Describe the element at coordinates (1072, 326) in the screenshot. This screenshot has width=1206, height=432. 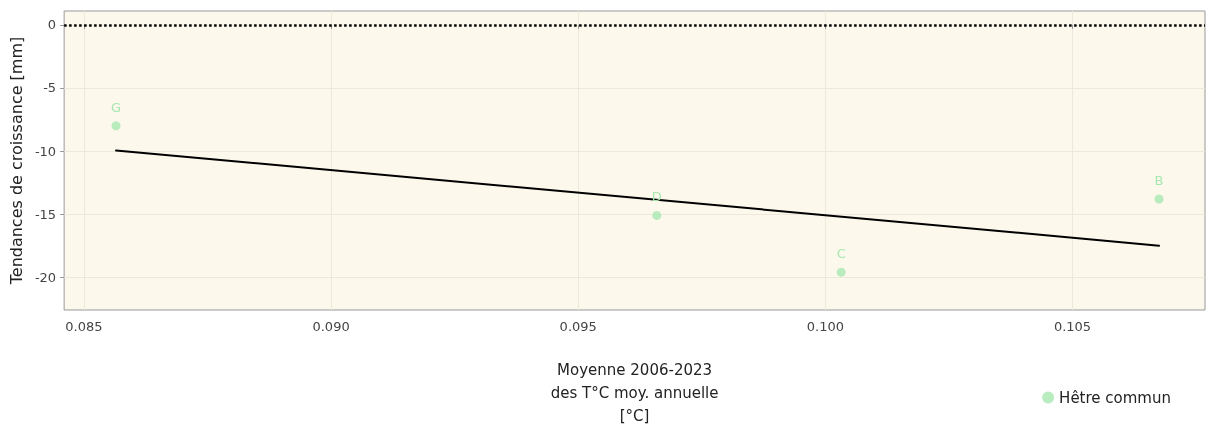
I see `x-tick-label: 0.105` at that location.